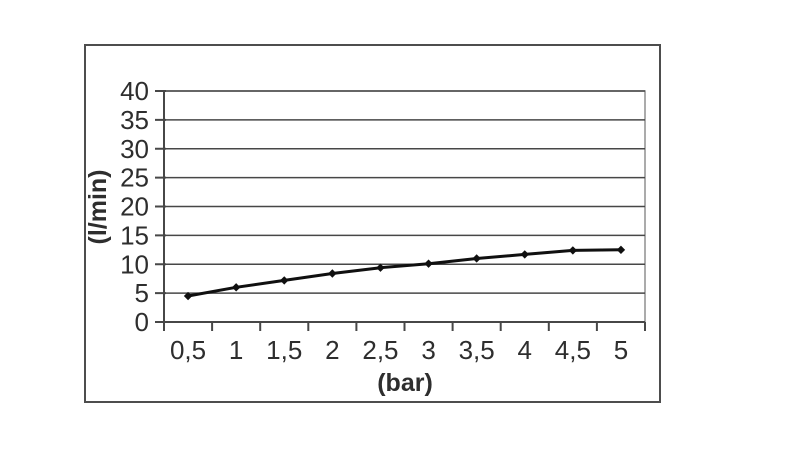  What do you see at coordinates (142, 293) in the screenshot?
I see `y-tick-label: 5` at bounding box center [142, 293].